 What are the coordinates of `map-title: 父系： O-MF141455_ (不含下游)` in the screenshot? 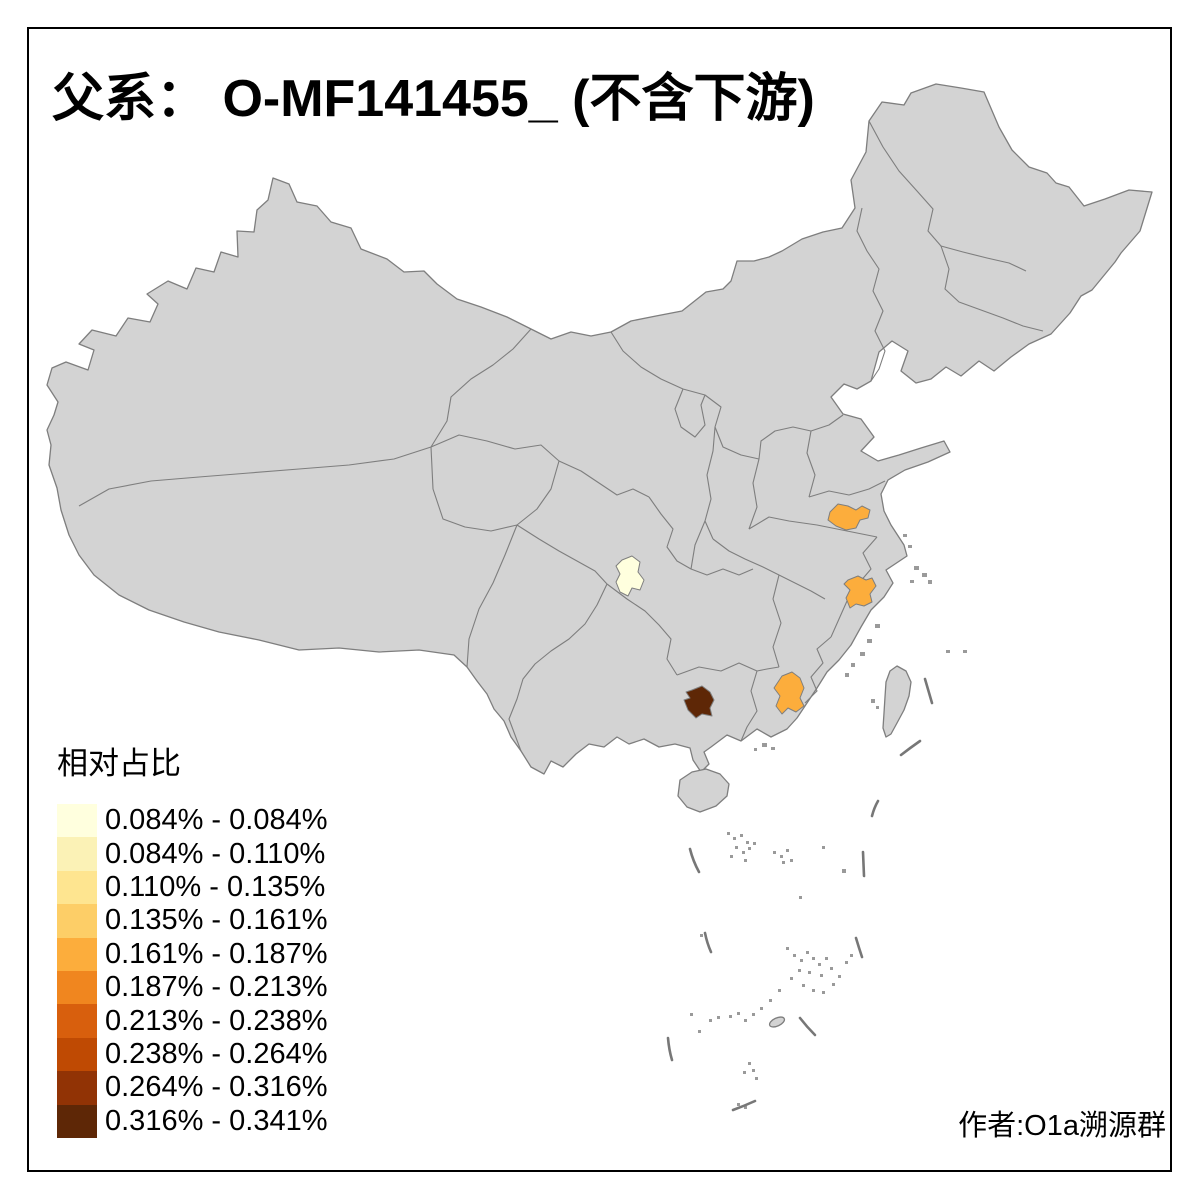 It's located at (433, 99).